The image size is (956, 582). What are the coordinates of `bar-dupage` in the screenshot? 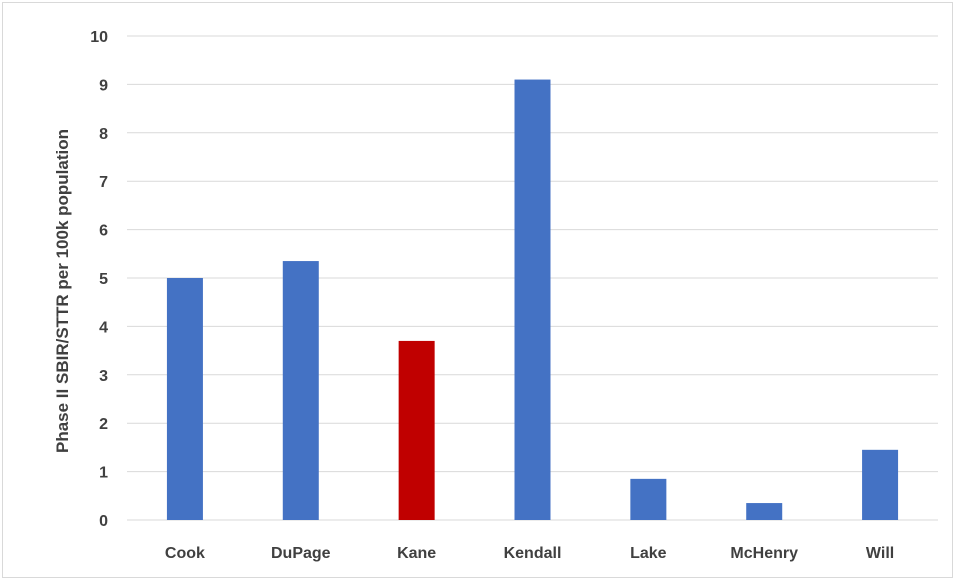 It's located at (300, 390).